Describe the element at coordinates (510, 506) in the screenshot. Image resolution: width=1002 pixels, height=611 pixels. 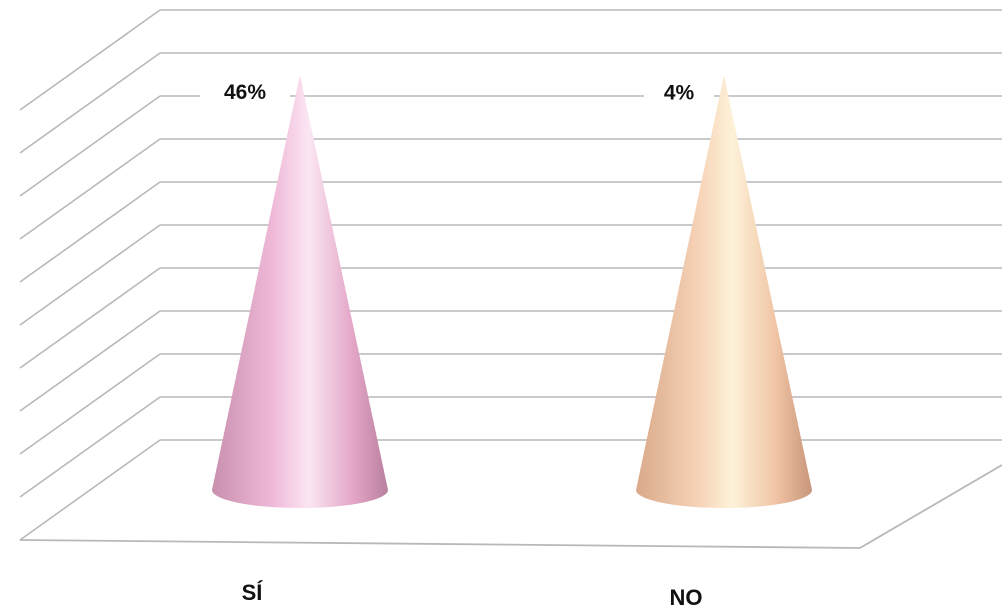
I see `chart-floor` at that location.